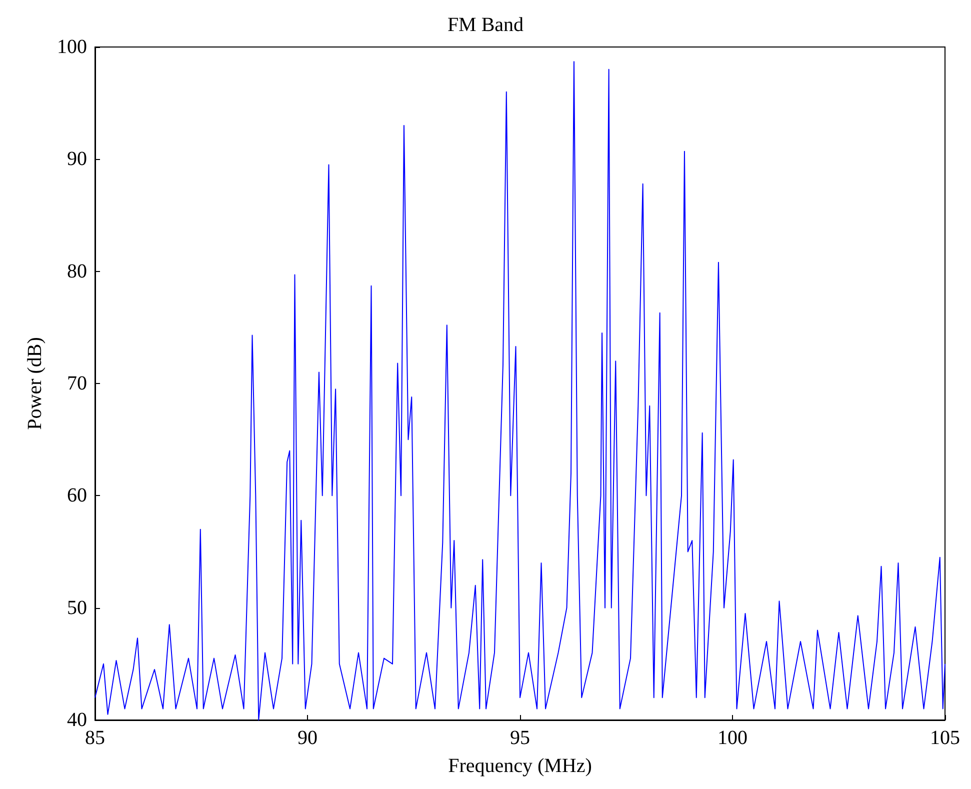 The width and height of the screenshot is (971, 789). What do you see at coordinates (77, 159) in the screenshot?
I see `y-tick-label: 90` at bounding box center [77, 159].